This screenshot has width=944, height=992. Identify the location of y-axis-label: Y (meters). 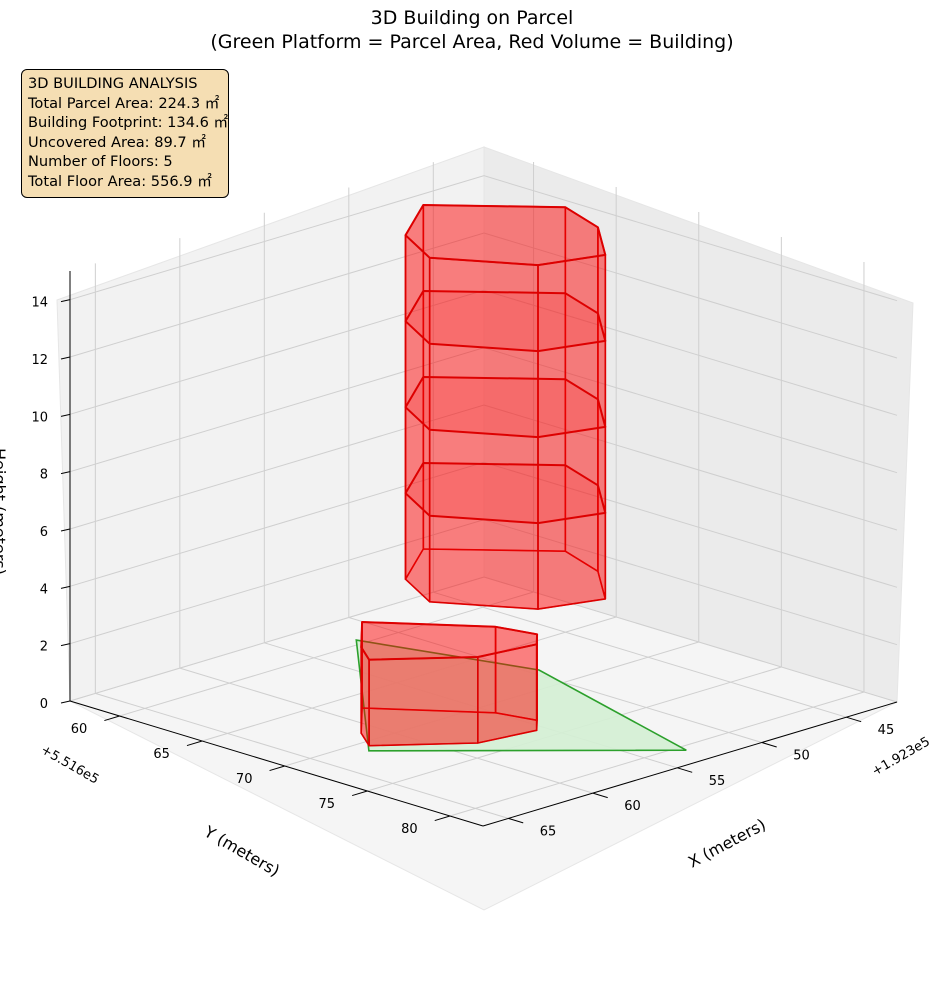
(241, 851).